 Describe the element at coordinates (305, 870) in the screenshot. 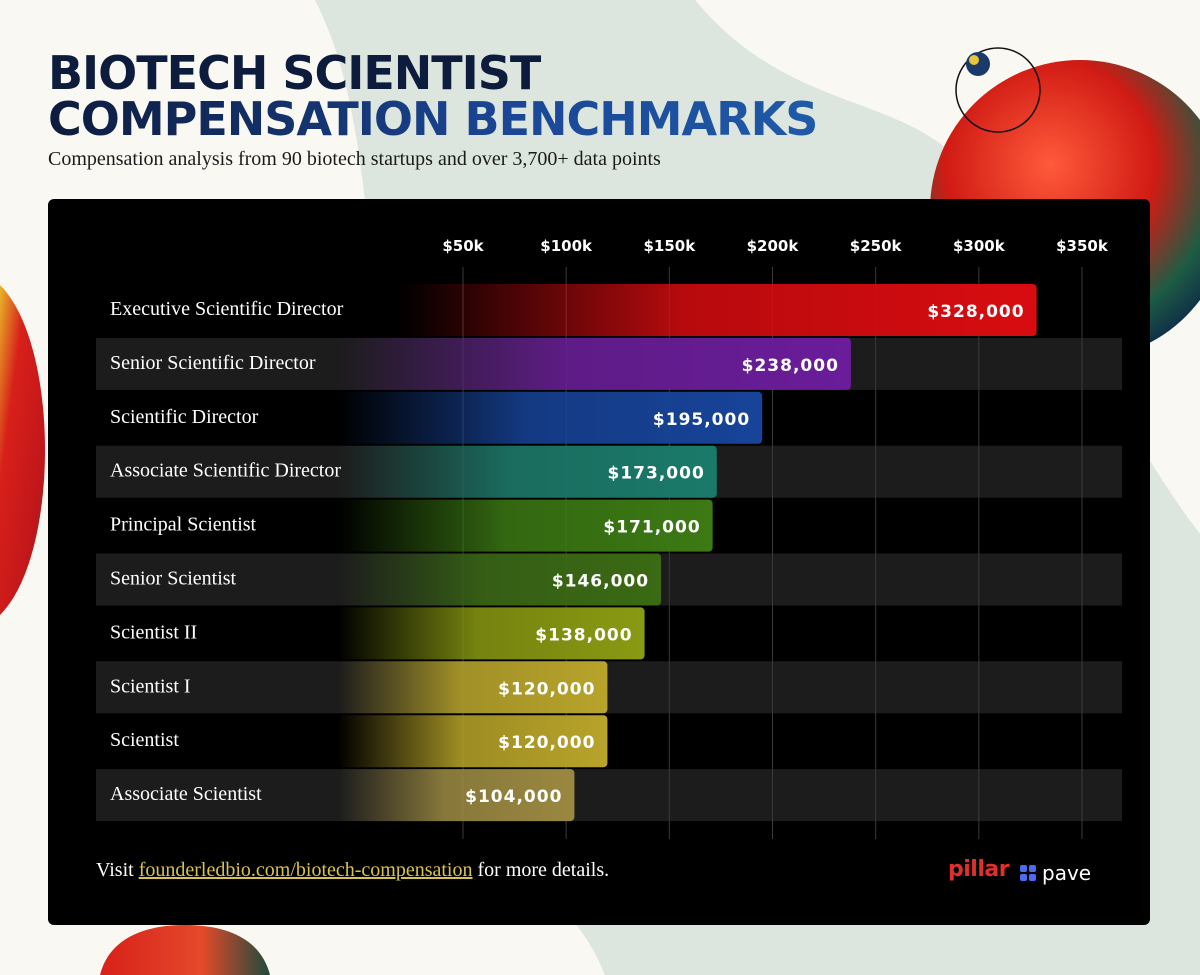

I see `details-link: founderledbio.com/biotech-compensation` at that location.